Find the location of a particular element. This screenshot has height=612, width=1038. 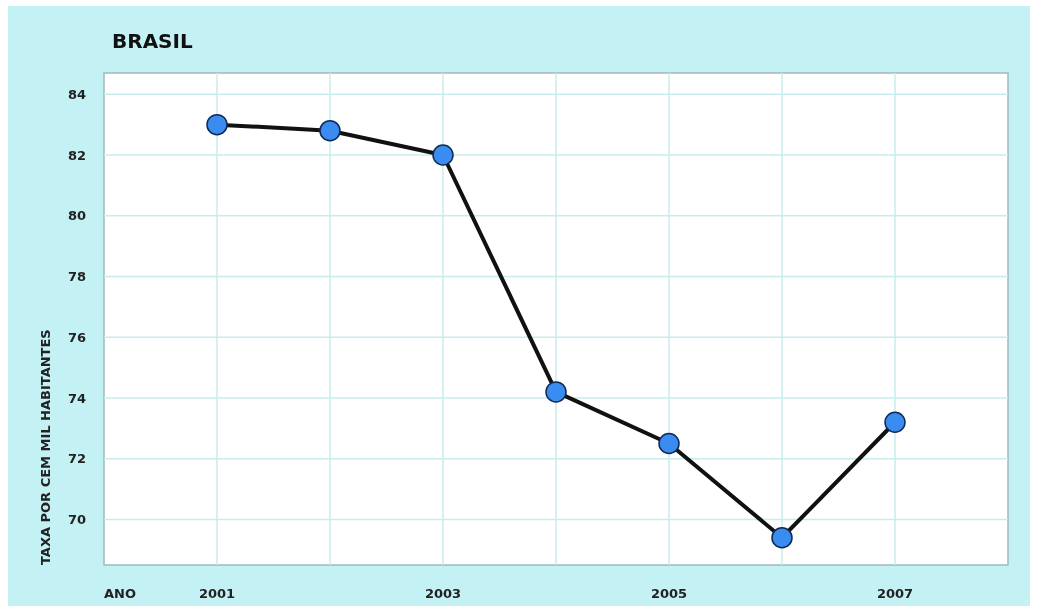

x-tick-label: 2007 is located at coordinates (895, 593).